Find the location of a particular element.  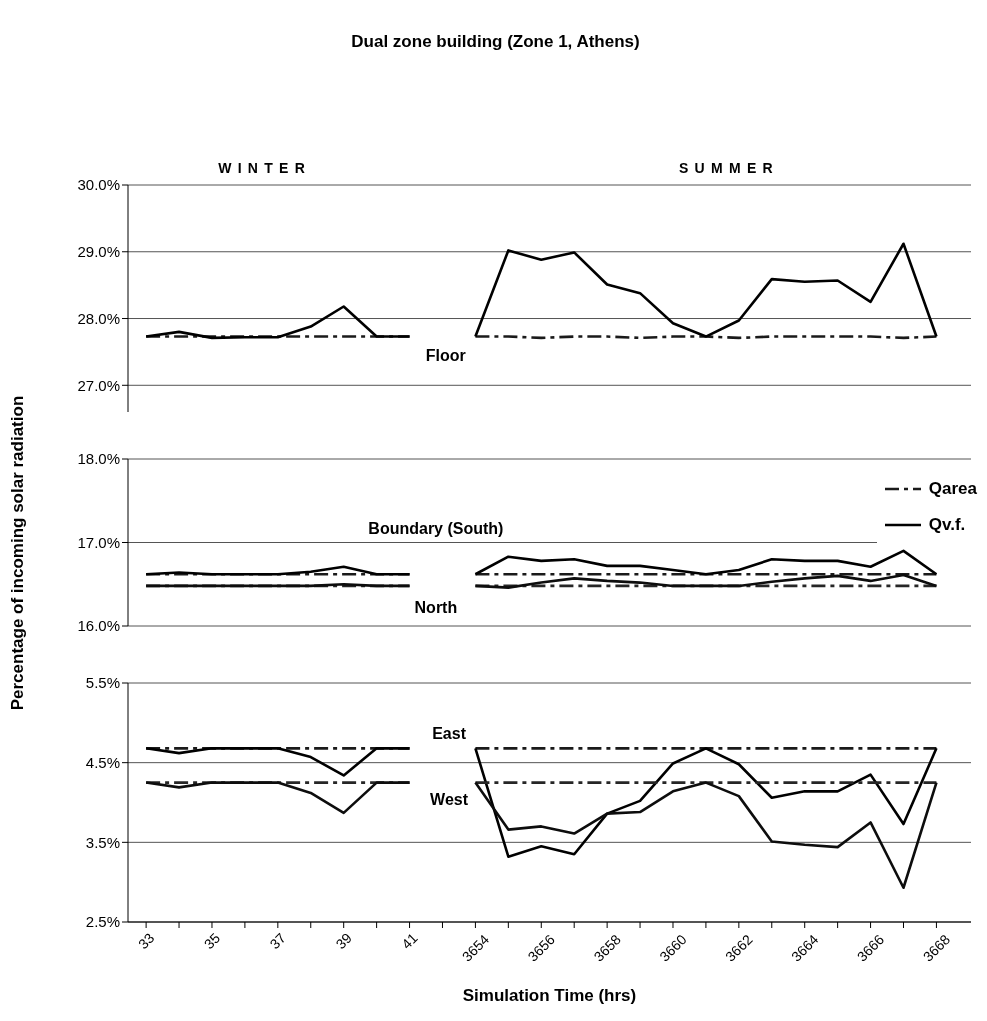

annotation: West is located at coordinates (449, 799).